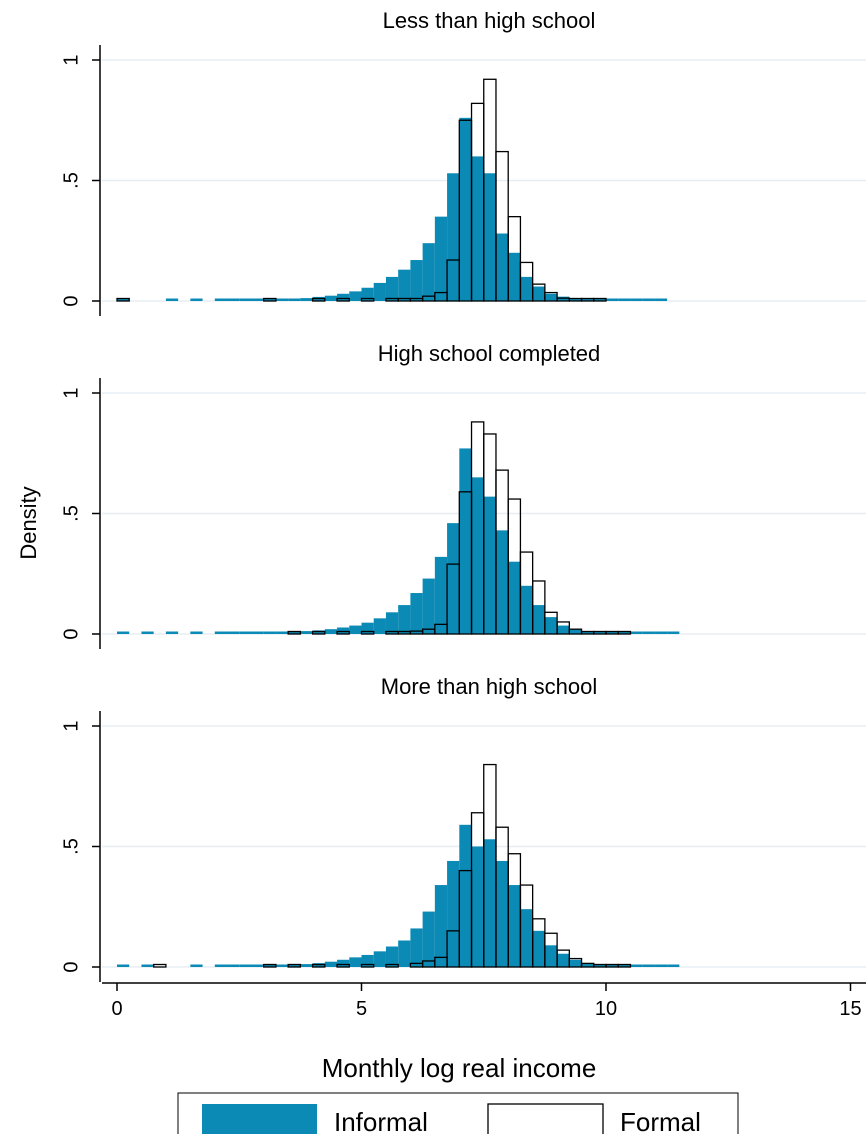 The image size is (868, 1134). Describe the element at coordinates (116, 1009) in the screenshot. I see `x-tick-label: 0` at that location.